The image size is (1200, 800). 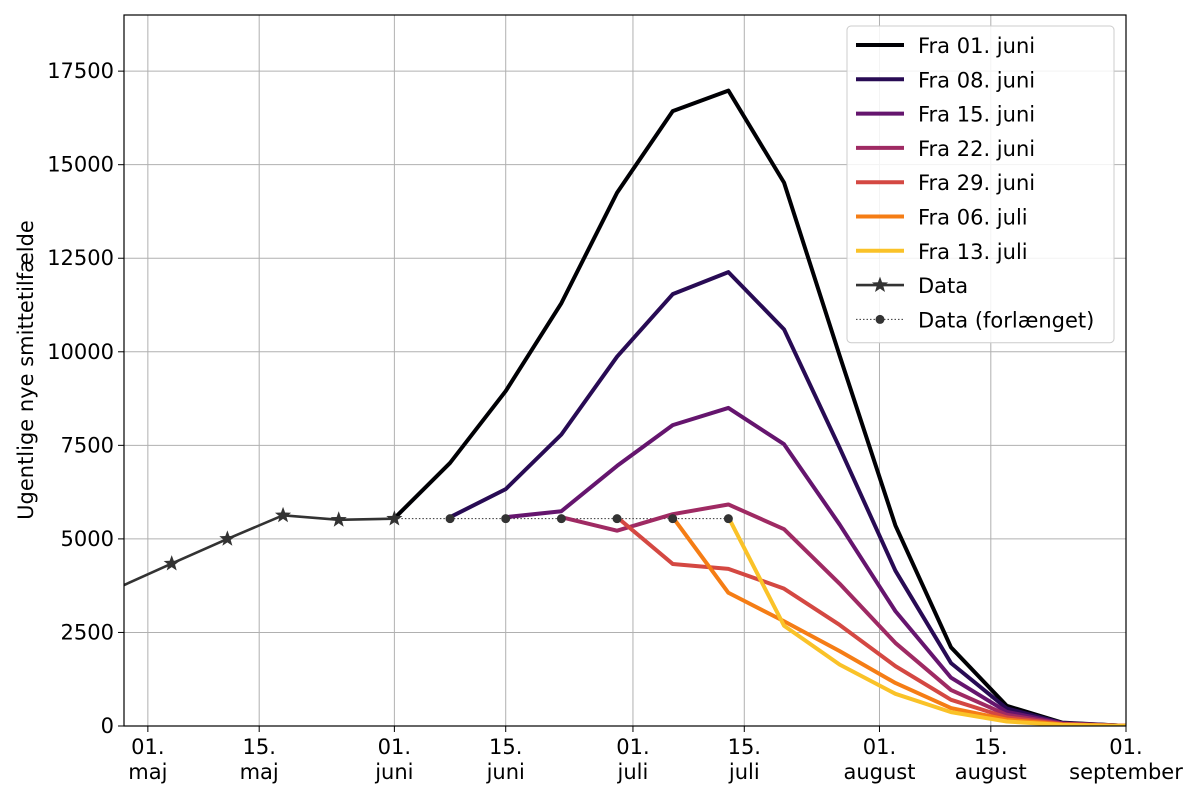 I want to click on legend-label-7: Fra 13. juli, so click(x=973, y=252).